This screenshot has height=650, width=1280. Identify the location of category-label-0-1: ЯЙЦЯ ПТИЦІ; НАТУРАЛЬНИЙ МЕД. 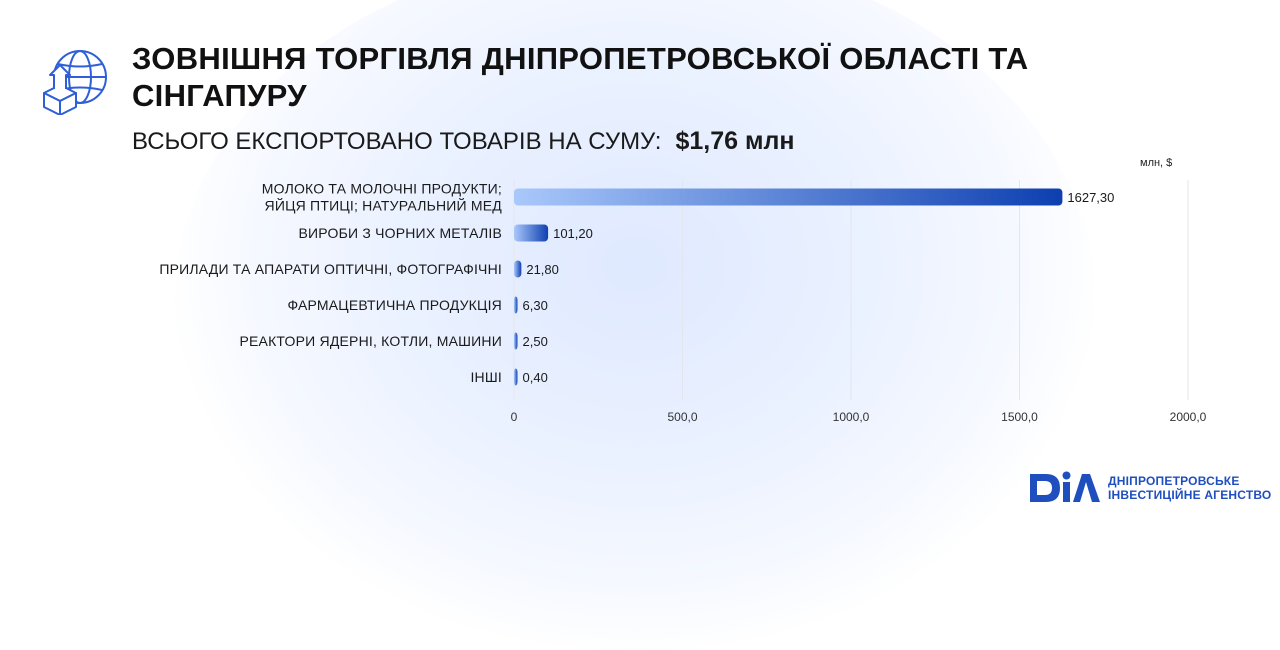
(384, 205).